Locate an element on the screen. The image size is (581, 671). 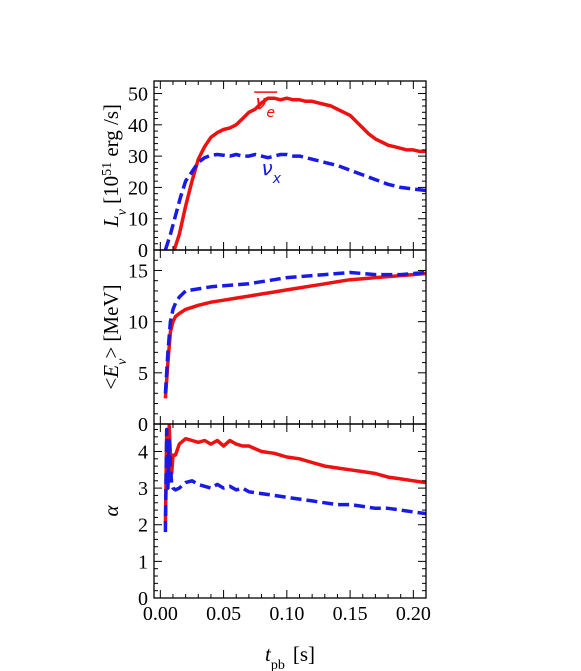
y-tick-label-alpha: 1 is located at coordinates (143, 562).